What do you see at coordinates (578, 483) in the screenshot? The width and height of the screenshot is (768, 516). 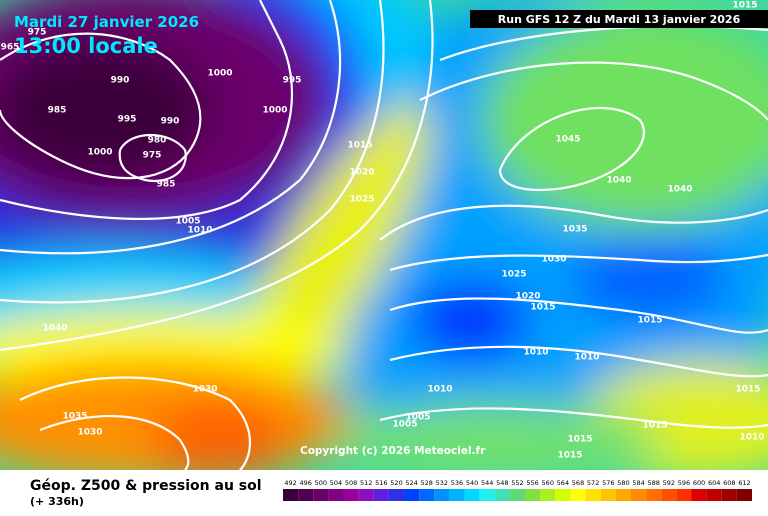 I see `colorbar-label: 568` at bounding box center [578, 483].